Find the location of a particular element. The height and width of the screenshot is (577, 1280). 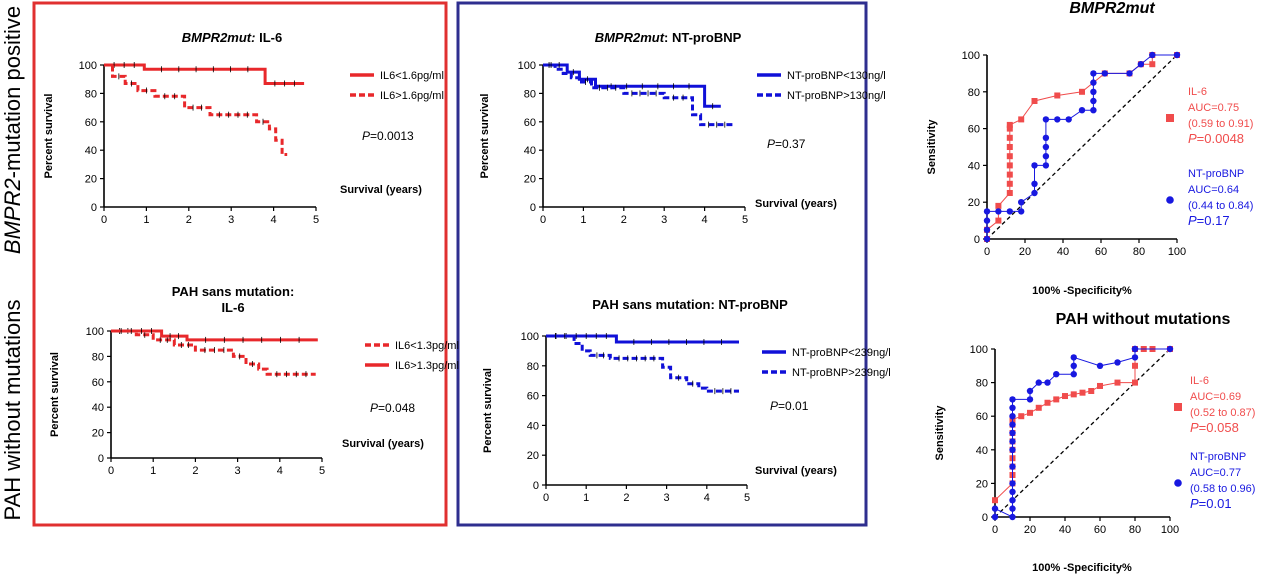

y-axis-label: Sensitivity is located at coordinates (940, 433).